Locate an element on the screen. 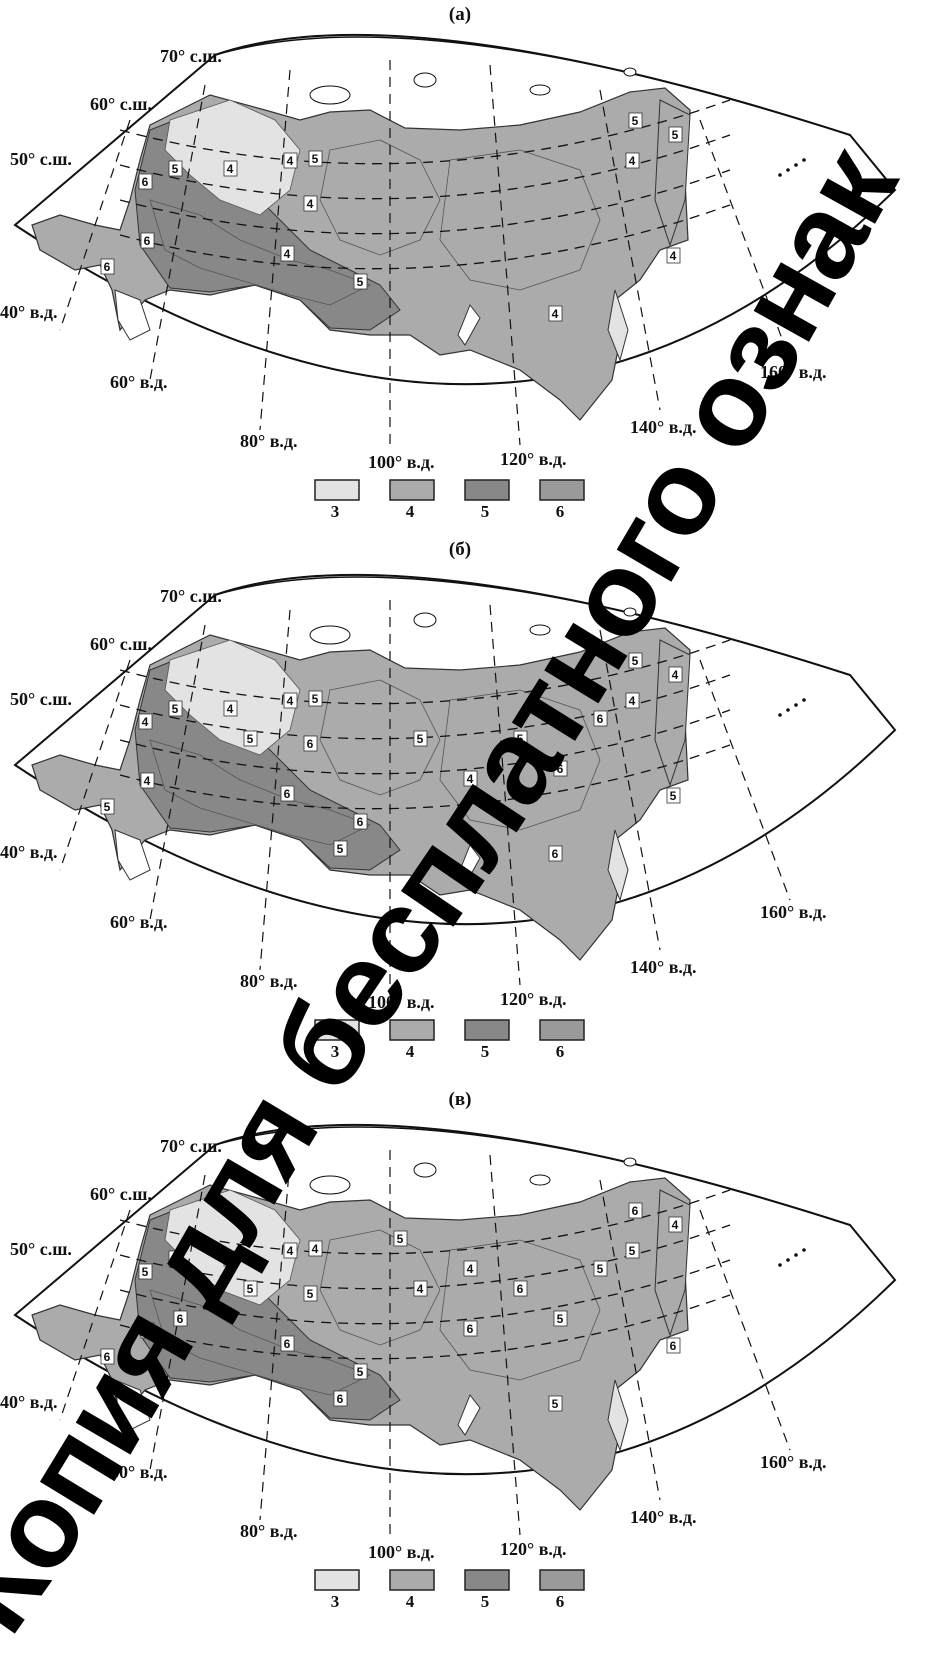 This screenshot has width=935, height=1665. map-title: (а) is located at coordinates (460, 14).